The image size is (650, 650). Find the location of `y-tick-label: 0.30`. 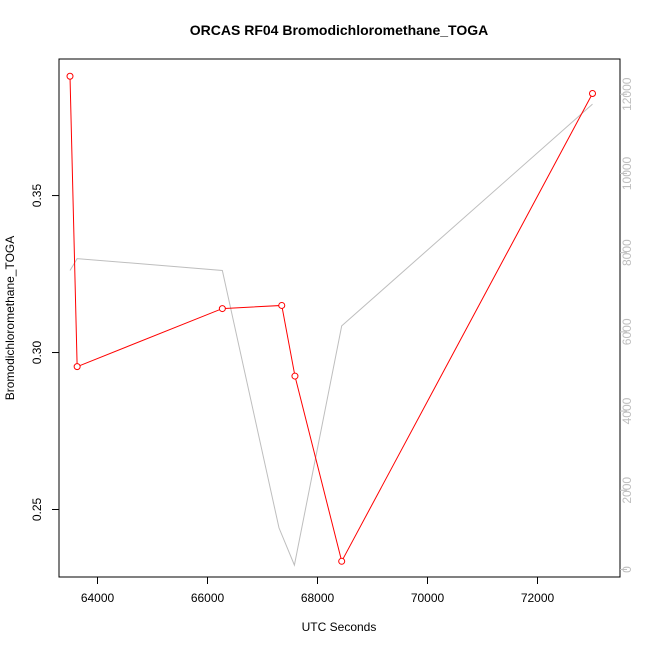

y-tick-label: 0.30 is located at coordinates (37, 353).